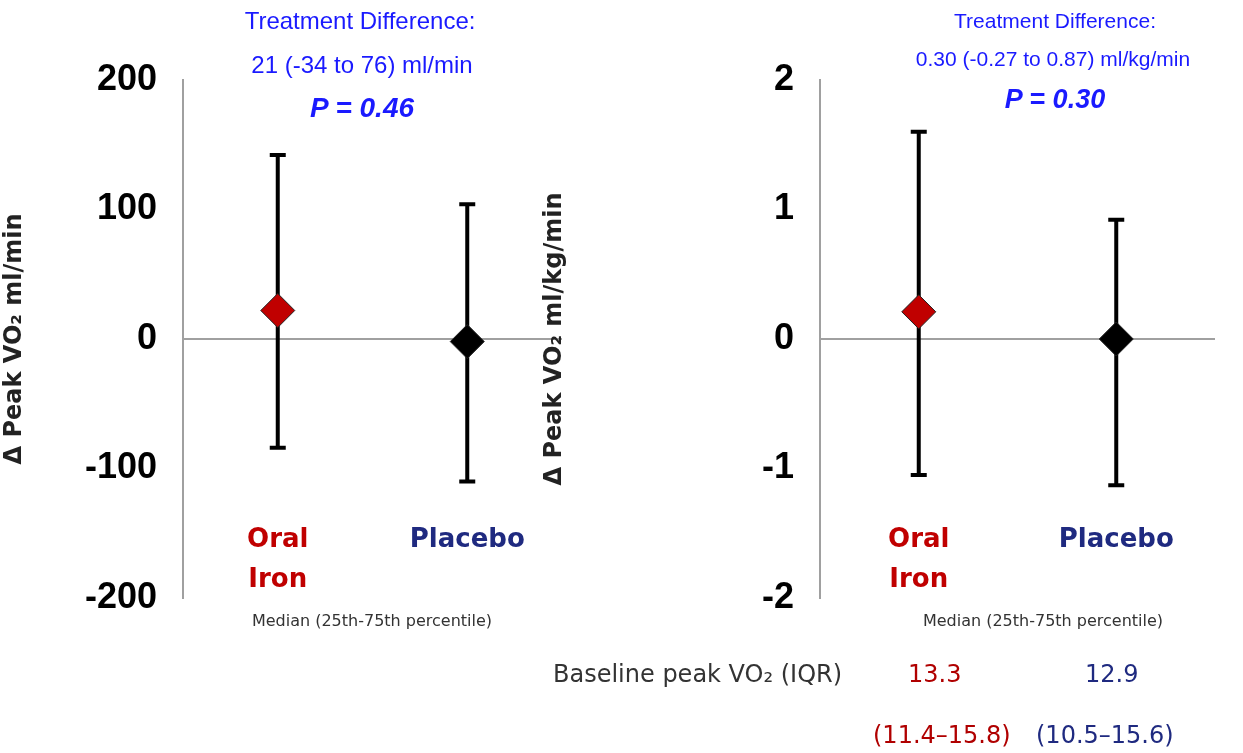 Image resolution: width=1243 pixels, height=753 pixels. I want to click on y-tick-label: 200, so click(126, 77).